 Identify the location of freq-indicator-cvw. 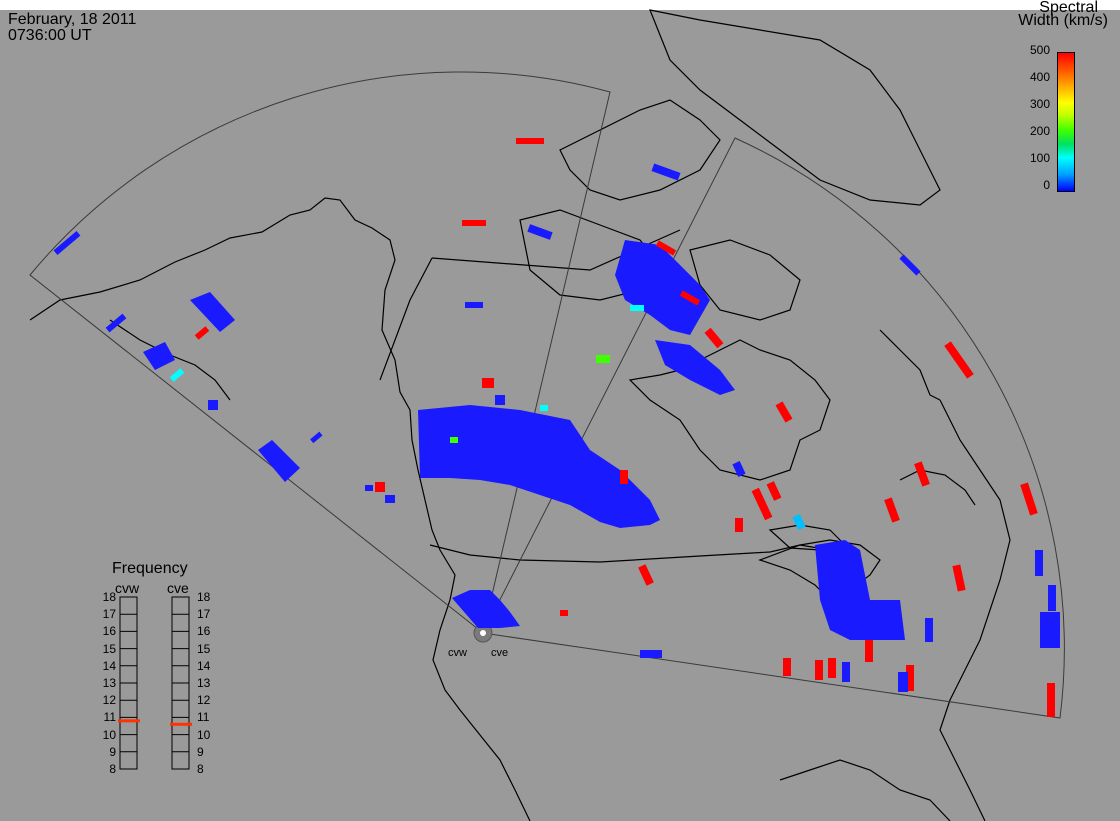
(129, 721).